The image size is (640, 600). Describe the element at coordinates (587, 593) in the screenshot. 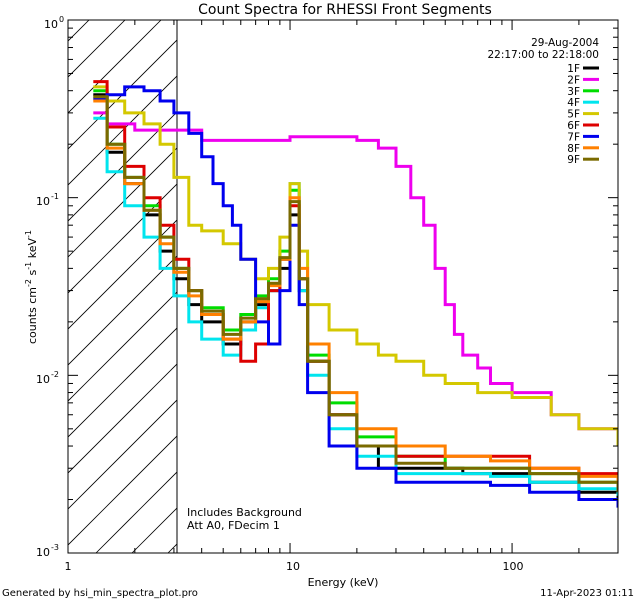

I see `footer-timestamp: 11-Apr-2023 01:11` at that location.